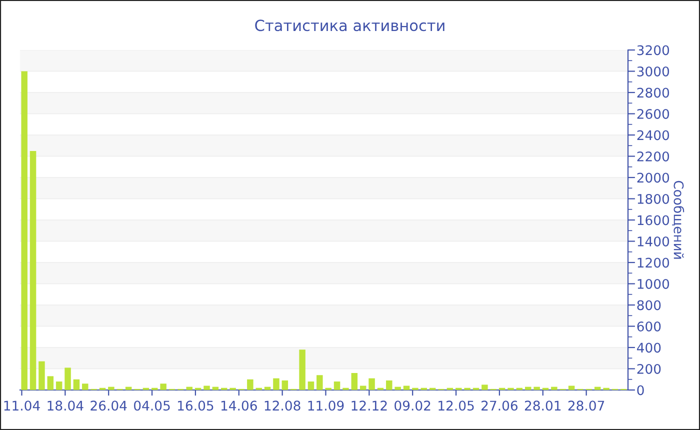 This screenshot has width=700, height=430. Describe the element at coordinates (500, 405) in the screenshot. I see `x-tick-label: 27.06` at that location.